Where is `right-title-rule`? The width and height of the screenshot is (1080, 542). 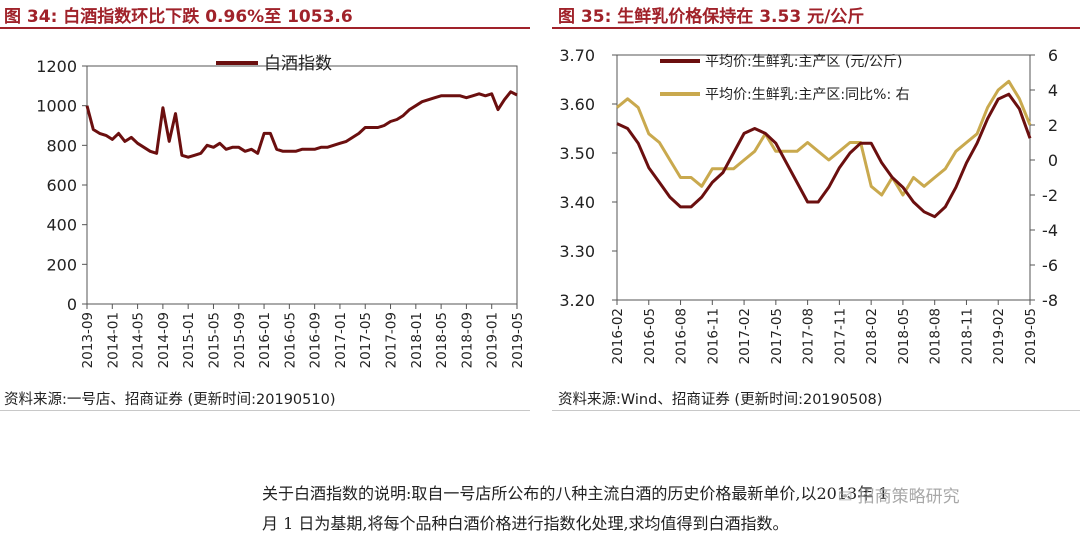 right-title-rule is located at coordinates (816, 28).